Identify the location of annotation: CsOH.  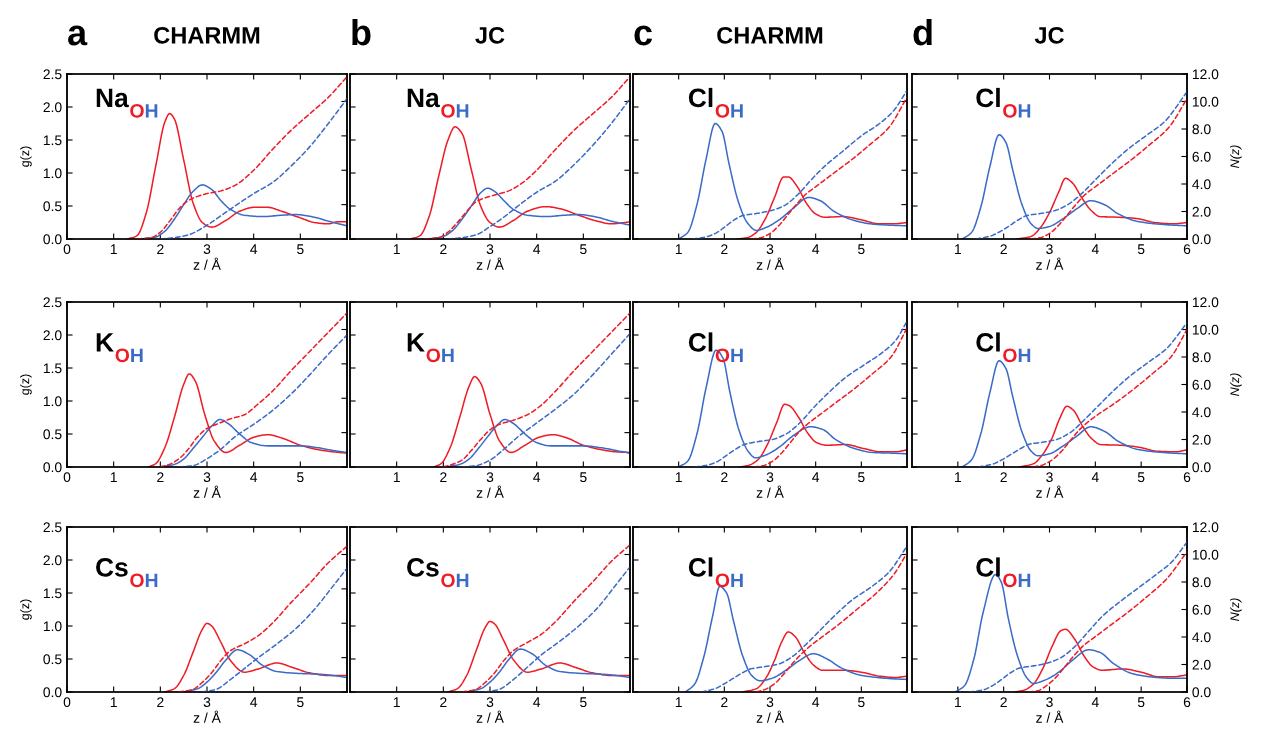
(438, 573).